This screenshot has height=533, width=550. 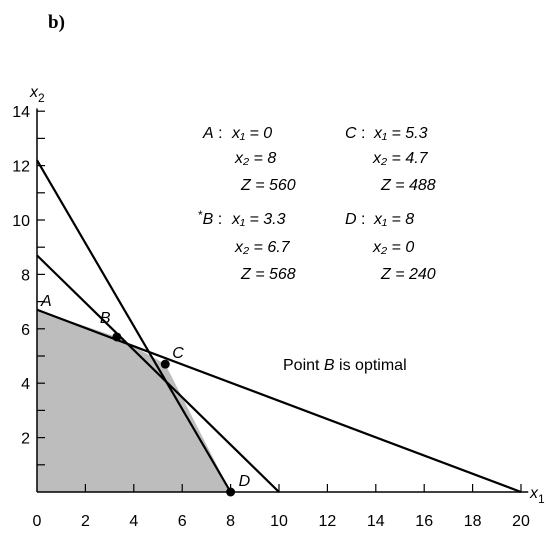 I want to click on optimal-marker: *, so click(x=200, y=215).